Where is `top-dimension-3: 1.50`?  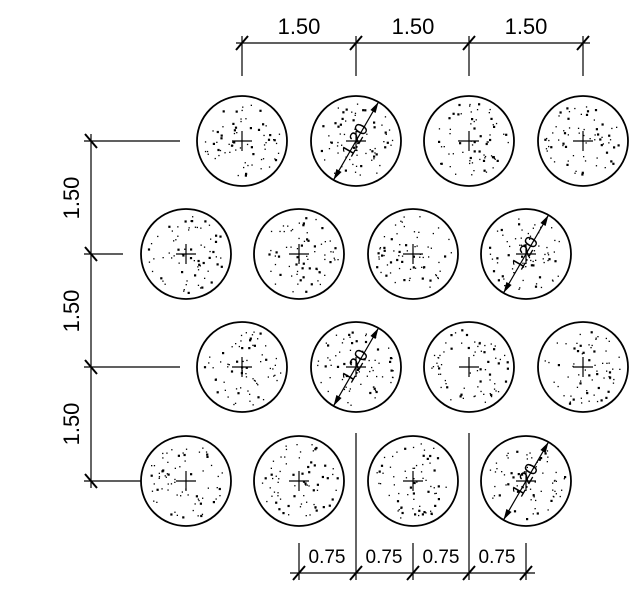 top-dimension-3: 1.50 is located at coordinates (526, 26).